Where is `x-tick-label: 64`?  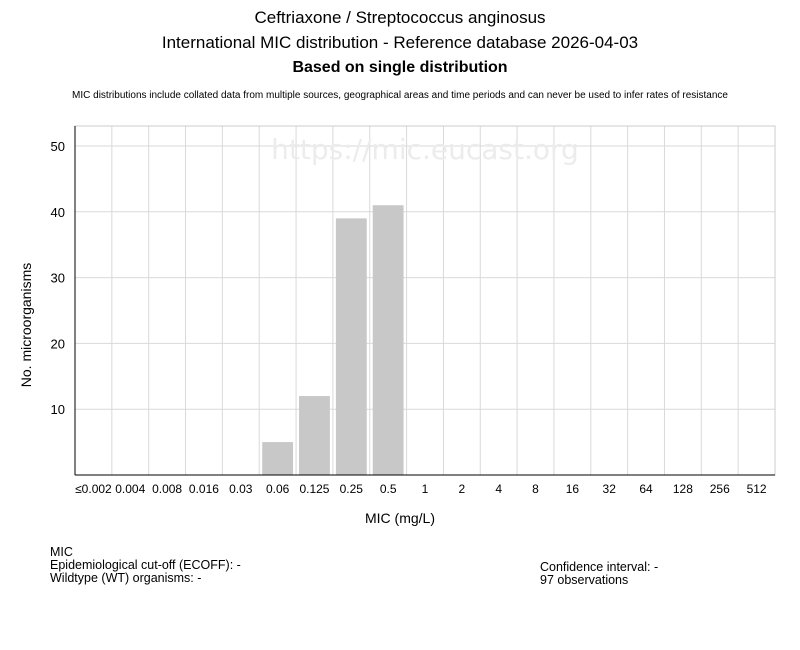 x-tick-label: 64 is located at coordinates (646, 489).